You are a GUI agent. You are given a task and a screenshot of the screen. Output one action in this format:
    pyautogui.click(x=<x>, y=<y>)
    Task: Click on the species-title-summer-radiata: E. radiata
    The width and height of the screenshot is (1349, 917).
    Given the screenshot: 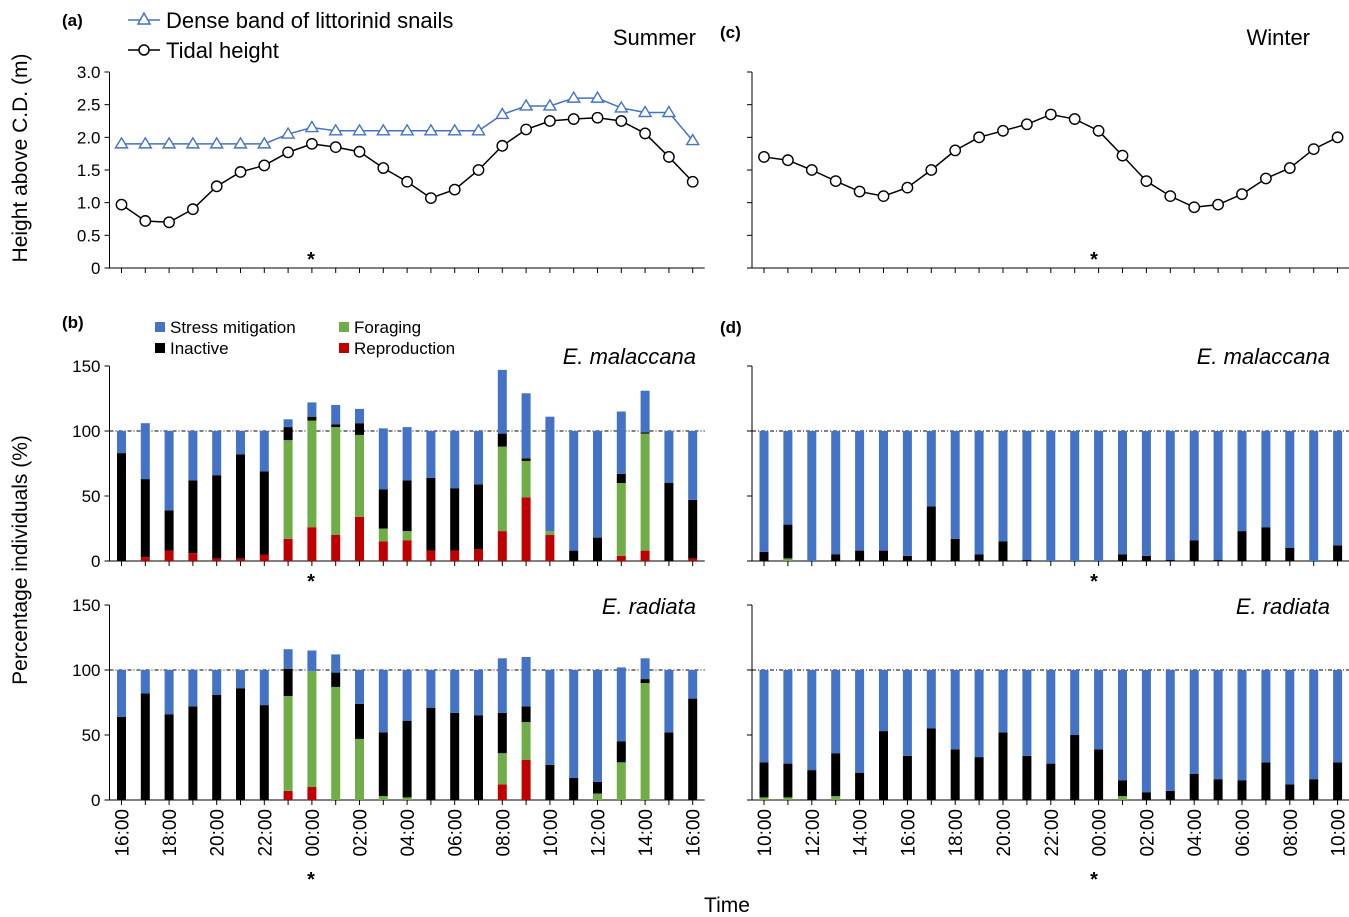 What is the action you would take?
    pyautogui.click(x=649, y=606)
    